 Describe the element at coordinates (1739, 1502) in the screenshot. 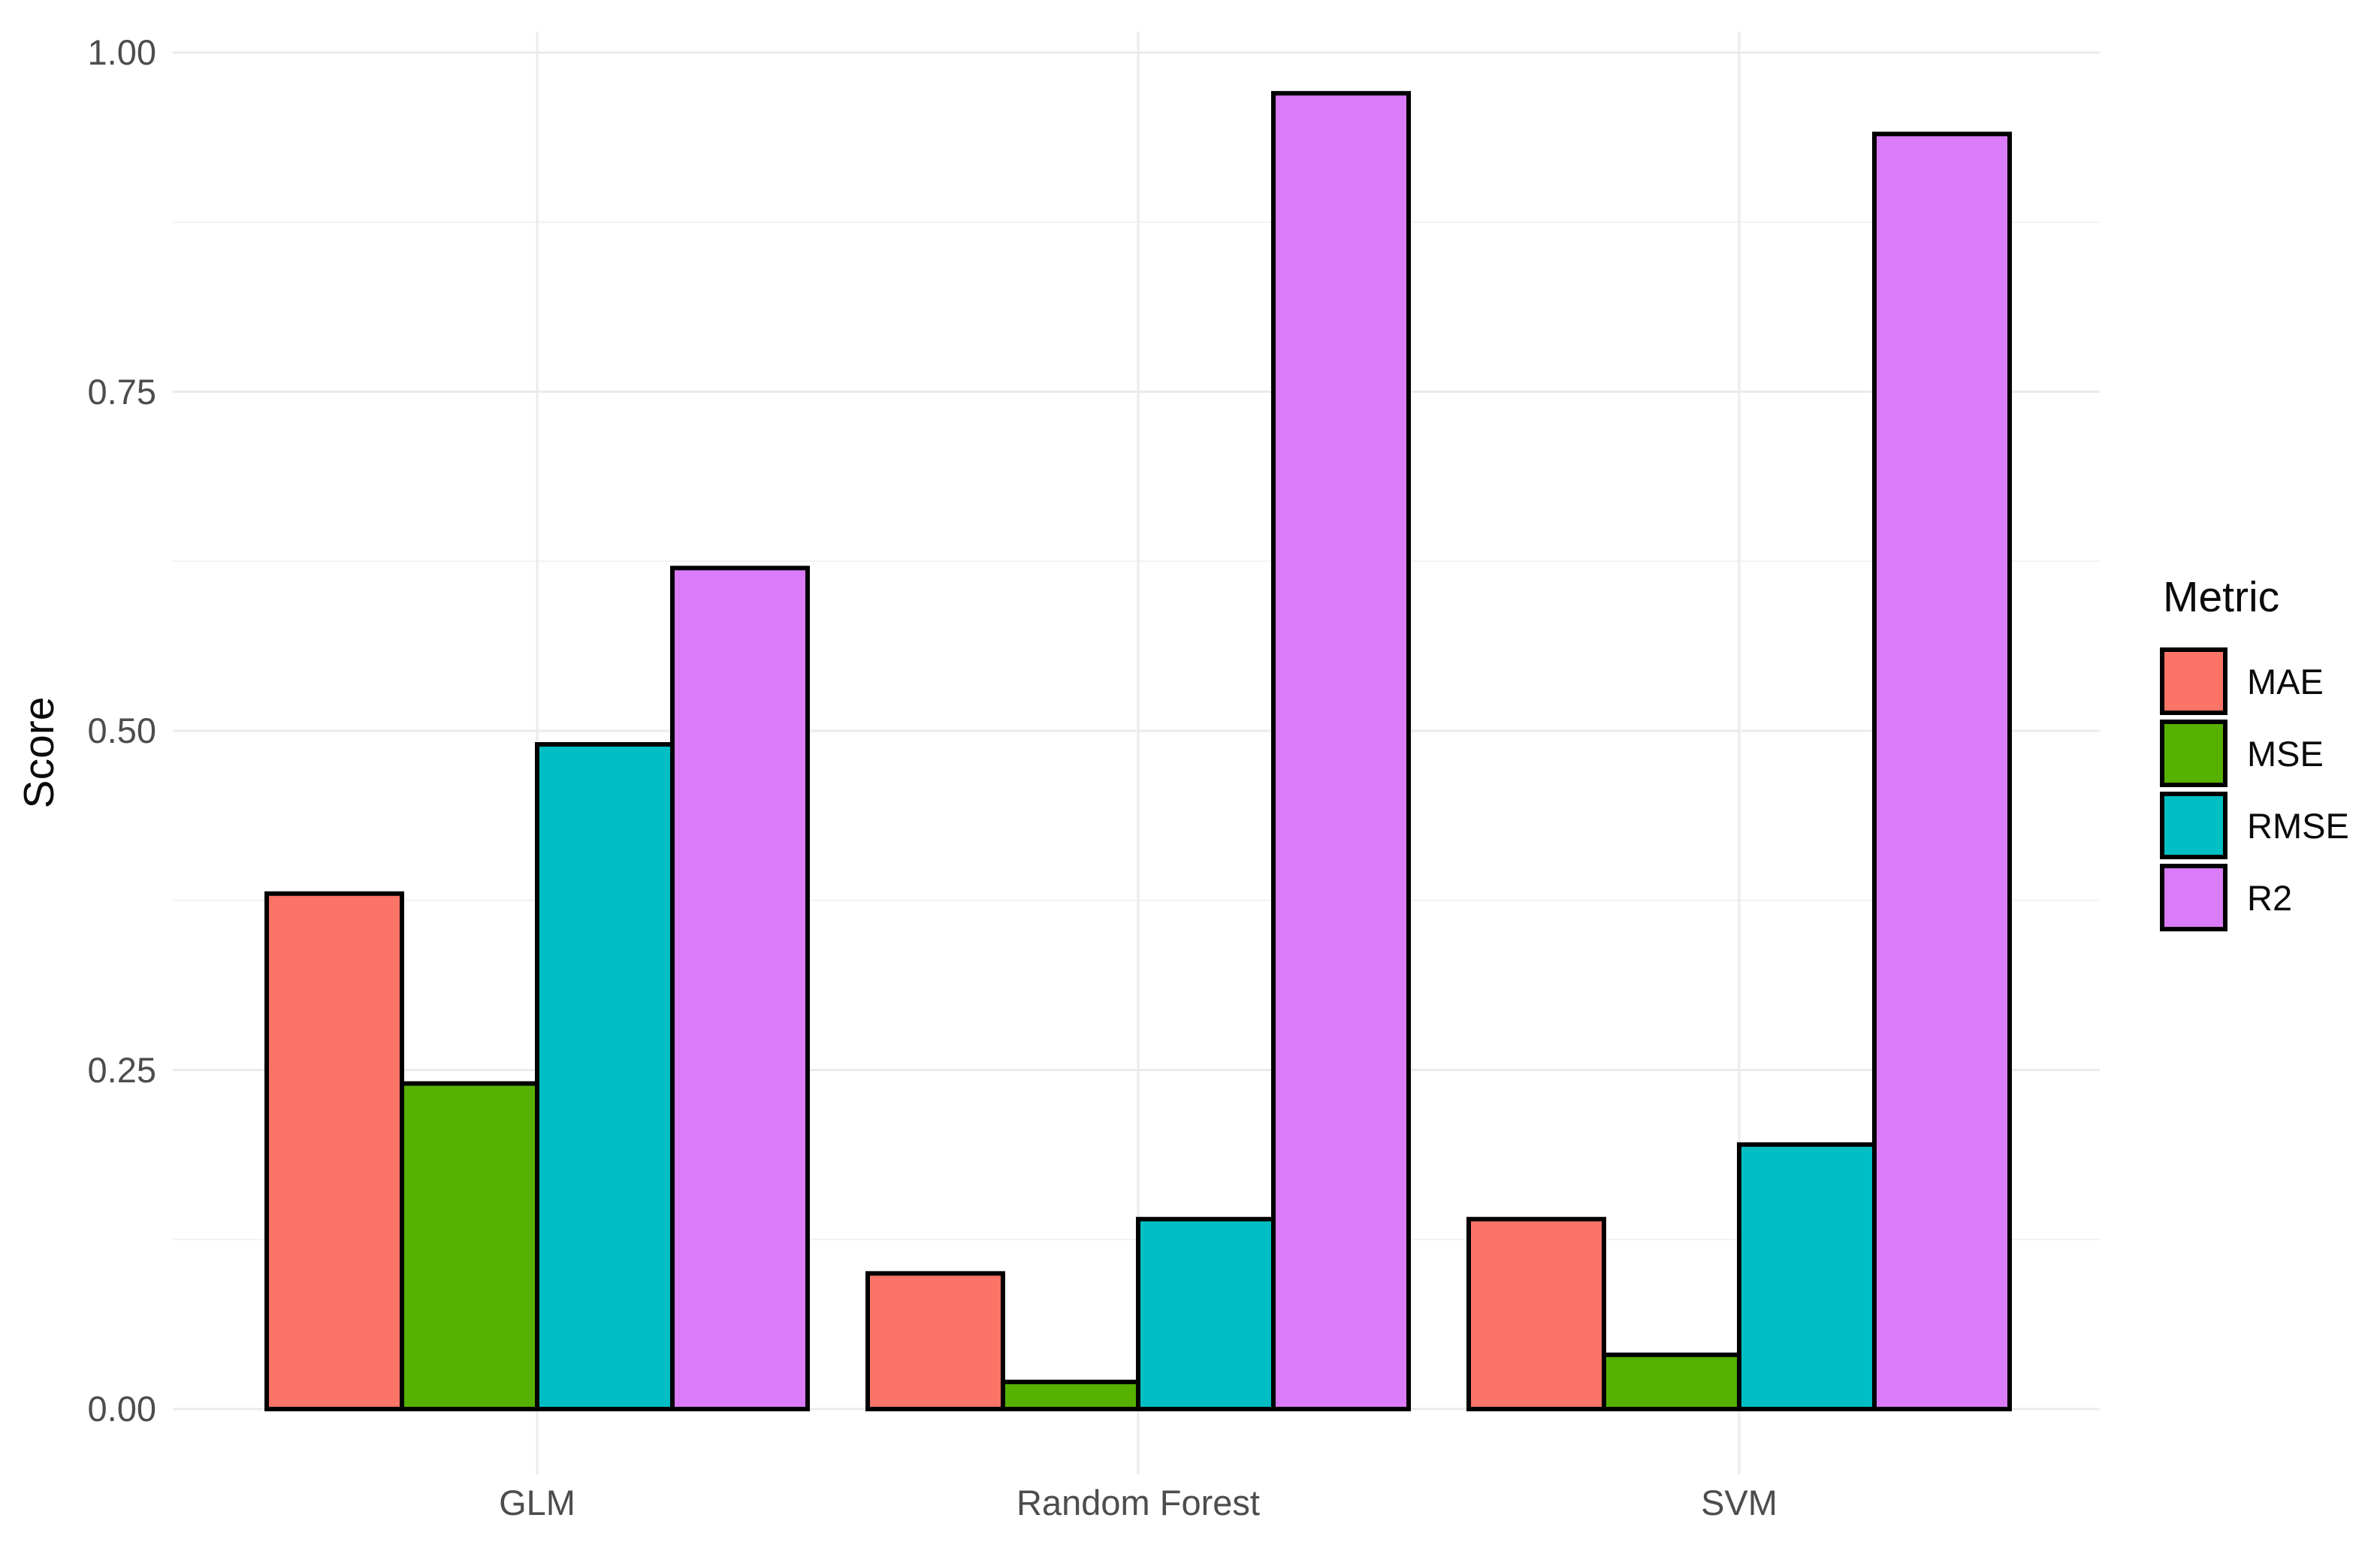

I see `x-category-label: SVM` at that location.